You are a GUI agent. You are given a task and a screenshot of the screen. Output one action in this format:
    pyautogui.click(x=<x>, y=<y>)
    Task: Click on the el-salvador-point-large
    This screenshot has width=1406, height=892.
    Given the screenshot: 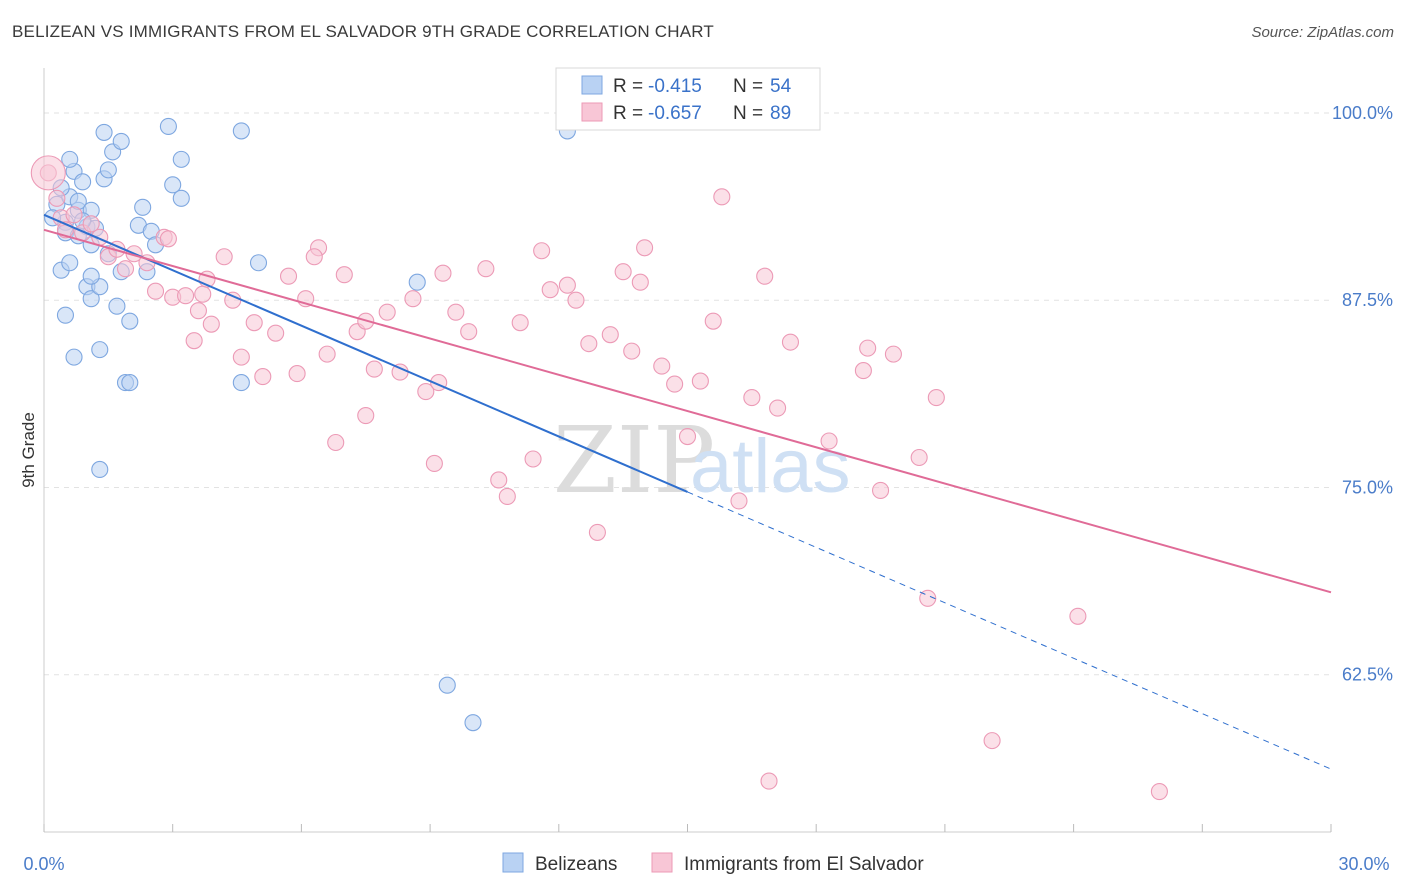 What is the action you would take?
    pyautogui.click(x=48, y=173)
    